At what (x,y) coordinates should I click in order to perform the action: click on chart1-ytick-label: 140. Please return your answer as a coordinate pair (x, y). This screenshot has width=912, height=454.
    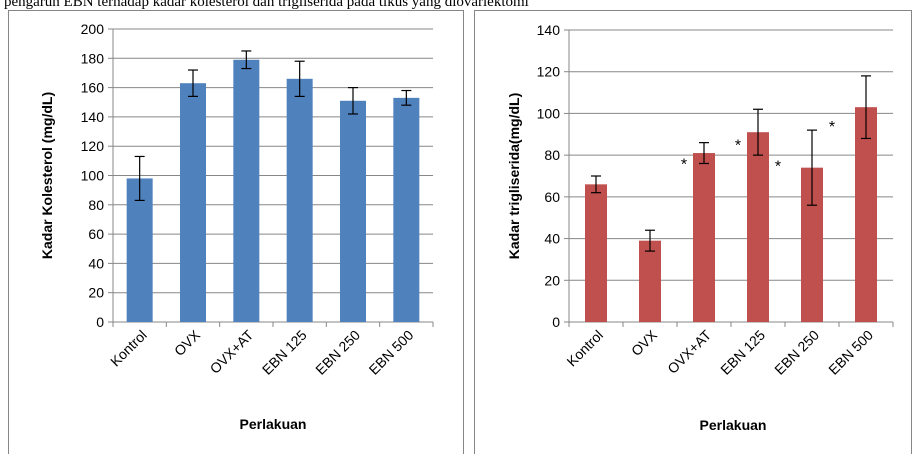
    Looking at the image, I should click on (93, 117).